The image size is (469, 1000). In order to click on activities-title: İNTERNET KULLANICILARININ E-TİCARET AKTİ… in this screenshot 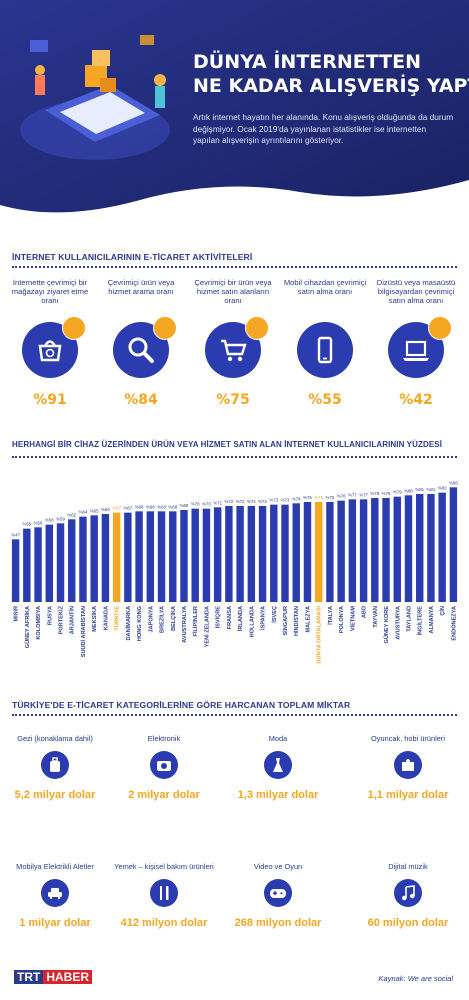, I will do `click(132, 257)`.